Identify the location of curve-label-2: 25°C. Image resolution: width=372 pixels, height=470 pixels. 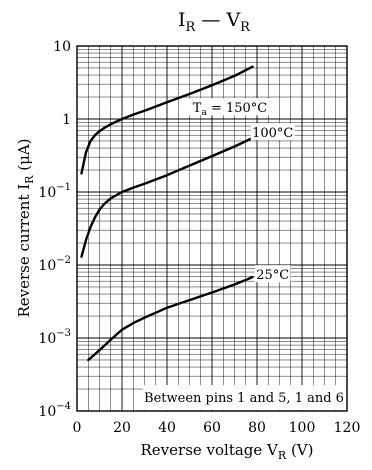
(272, 275).